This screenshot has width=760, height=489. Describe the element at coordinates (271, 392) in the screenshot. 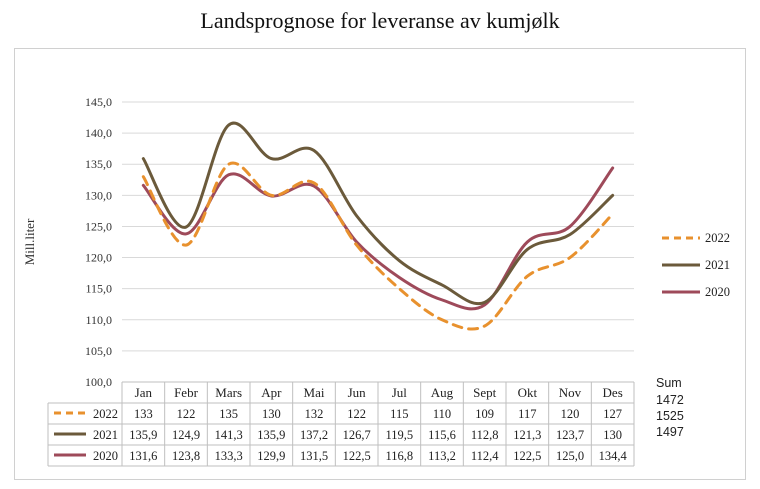

I see `x-category-label: Apr` at that location.